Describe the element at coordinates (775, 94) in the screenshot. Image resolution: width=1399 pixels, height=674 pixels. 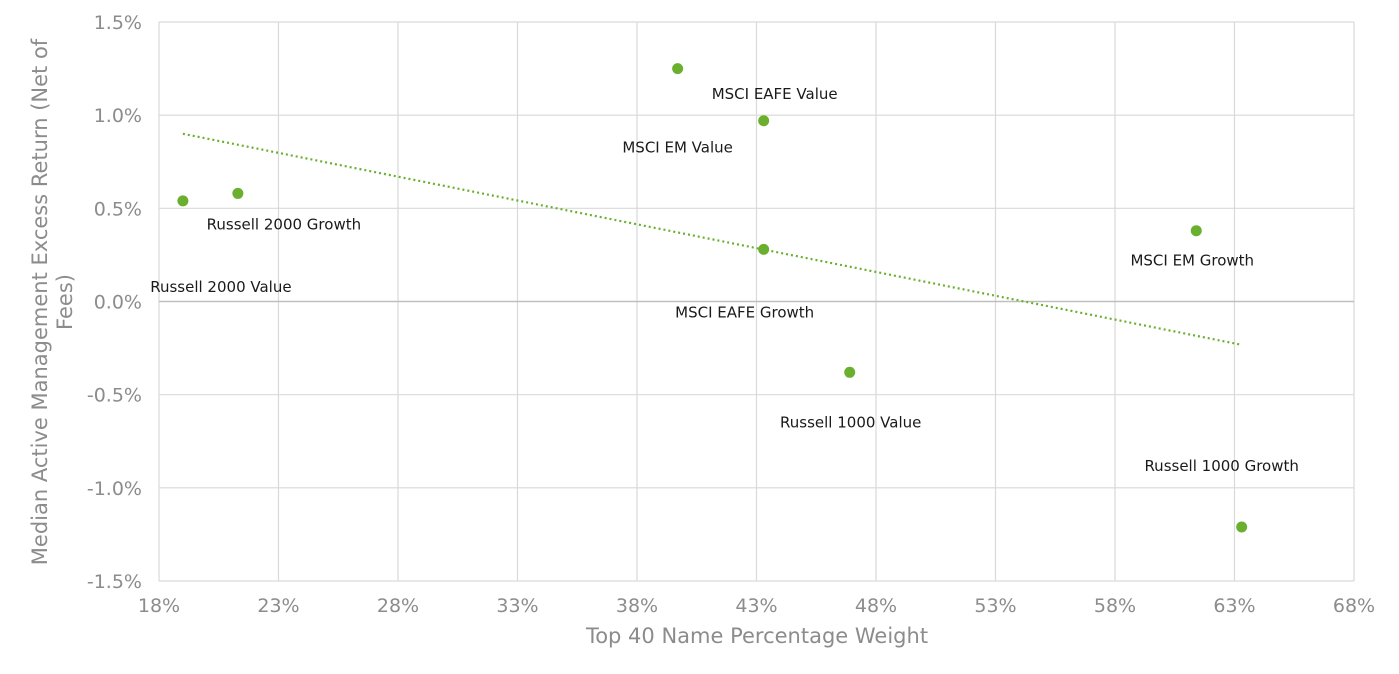
I see `data-point-label: MSCI EAFE Value` at that location.